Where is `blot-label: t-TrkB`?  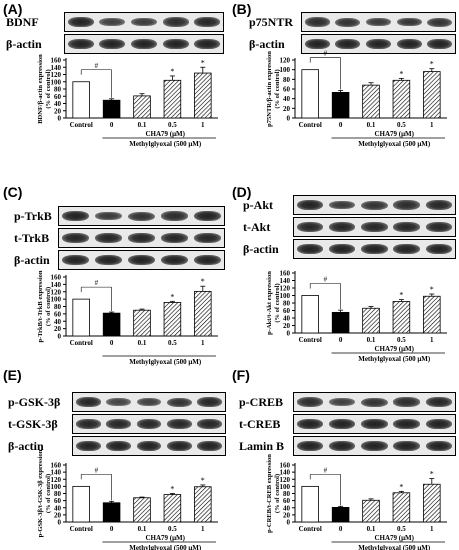
blot-label: t-TrkB is located at coordinates (32, 238).